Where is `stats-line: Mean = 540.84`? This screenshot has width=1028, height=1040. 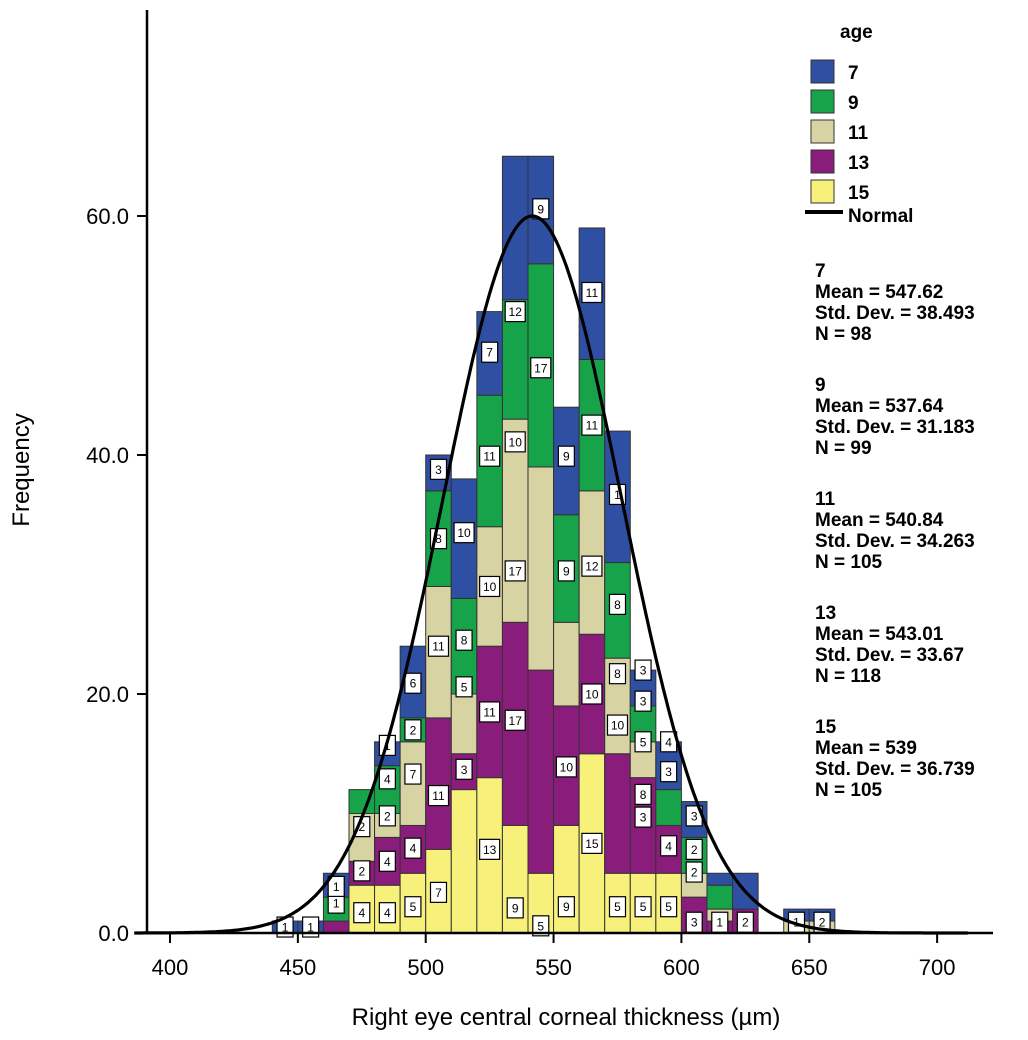 stats-line: Mean = 540.84 is located at coordinates (879, 520).